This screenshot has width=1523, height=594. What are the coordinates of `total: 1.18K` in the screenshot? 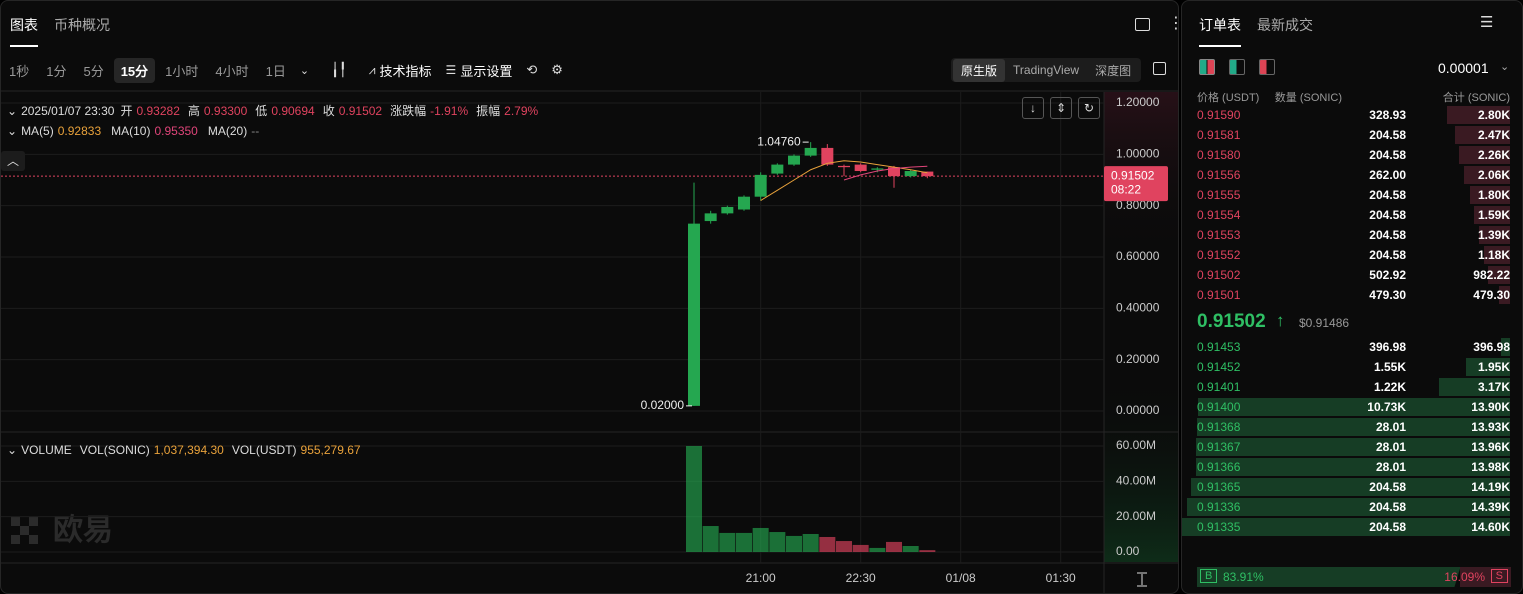 It's located at (1493, 255).